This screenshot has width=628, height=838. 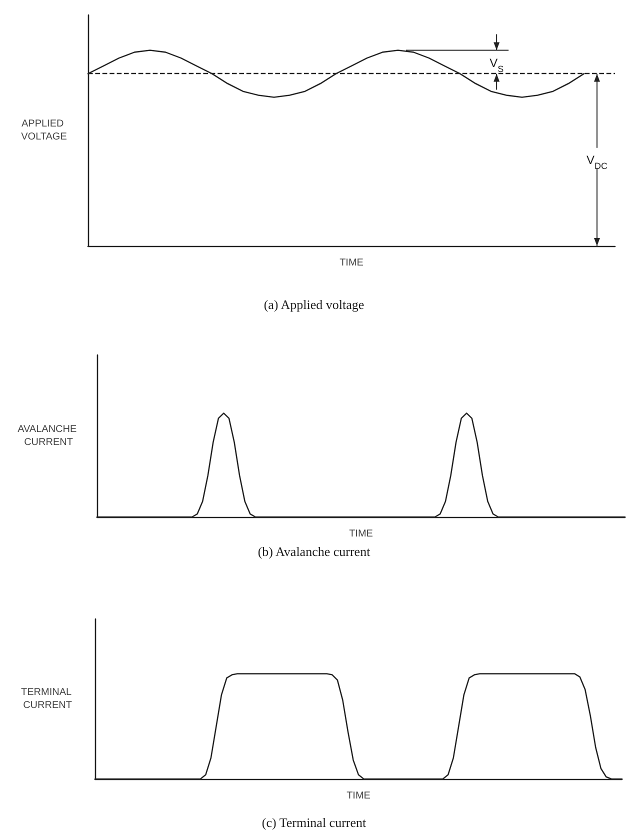 I want to click on y-axis-title: TERMINAL CURRENT, so click(x=47, y=699).